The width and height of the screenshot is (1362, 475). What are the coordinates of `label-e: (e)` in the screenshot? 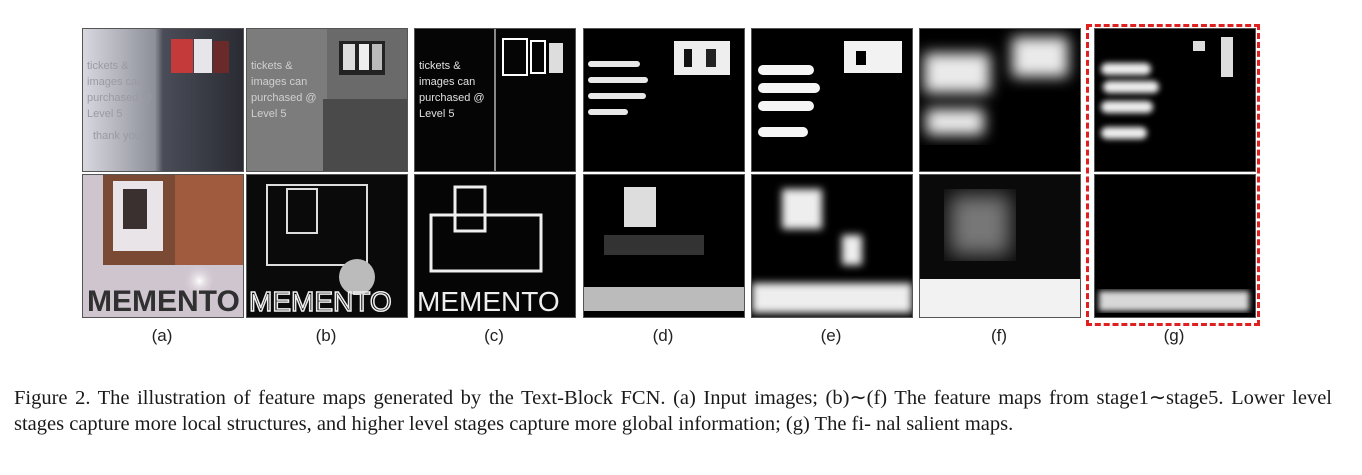 It's located at (831, 335).